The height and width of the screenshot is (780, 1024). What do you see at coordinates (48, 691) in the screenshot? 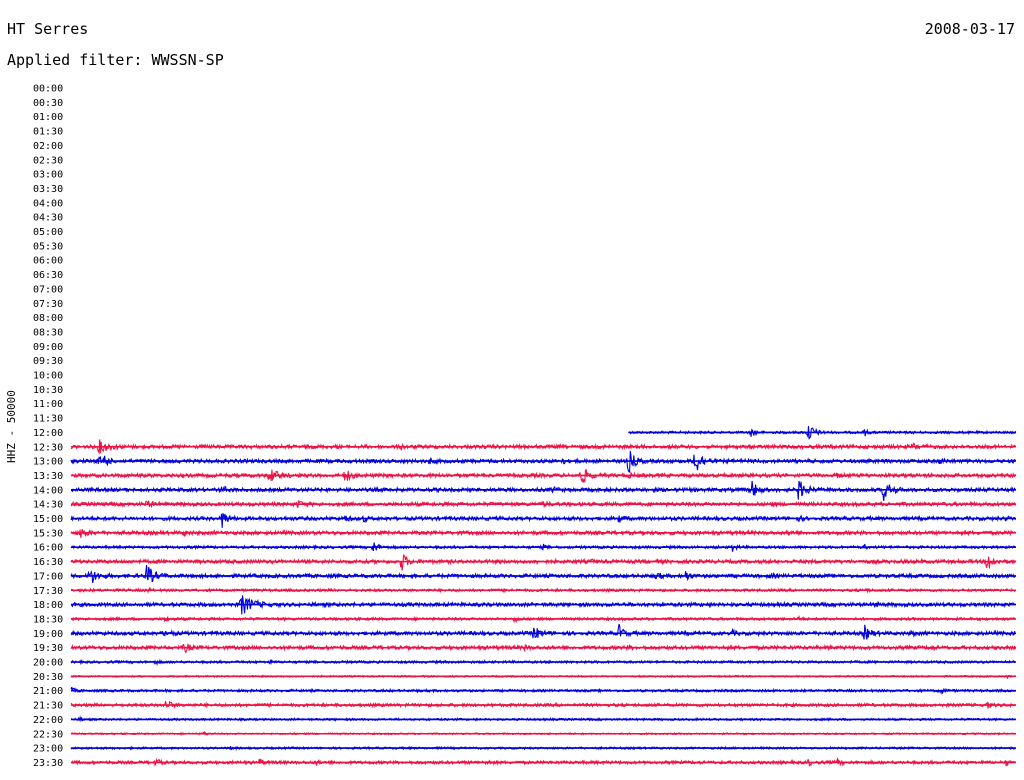
I see `time-tick-label: 21:00` at bounding box center [48, 691].